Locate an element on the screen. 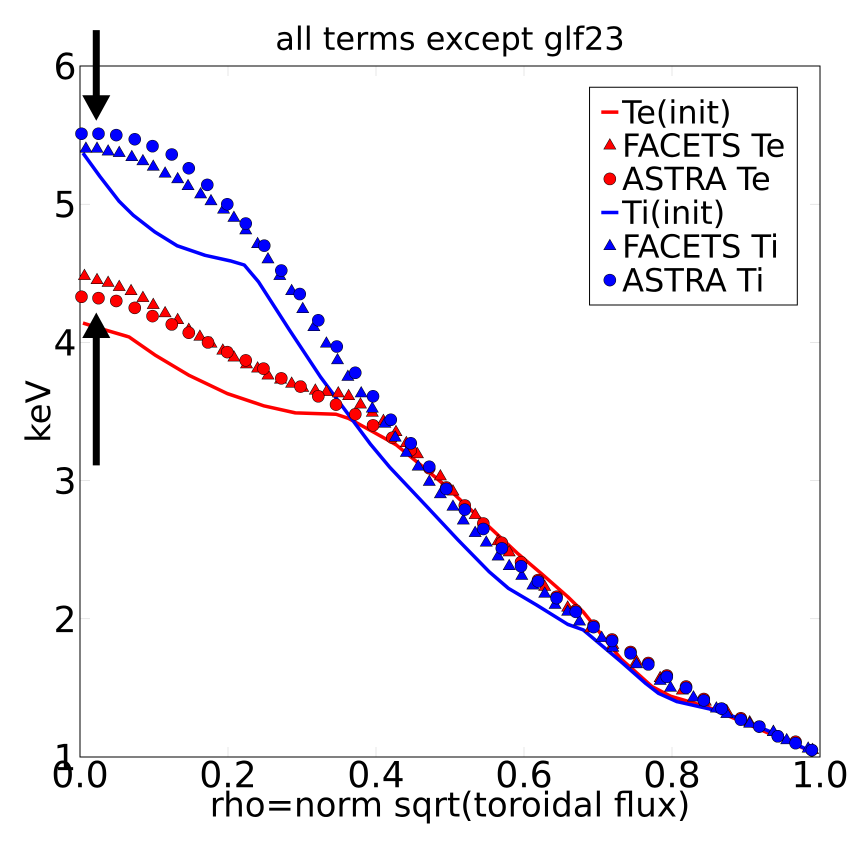 Image resolution: width=865 pixels, height=844 pixels. x-tick-label: 0.8 is located at coordinates (672, 774).